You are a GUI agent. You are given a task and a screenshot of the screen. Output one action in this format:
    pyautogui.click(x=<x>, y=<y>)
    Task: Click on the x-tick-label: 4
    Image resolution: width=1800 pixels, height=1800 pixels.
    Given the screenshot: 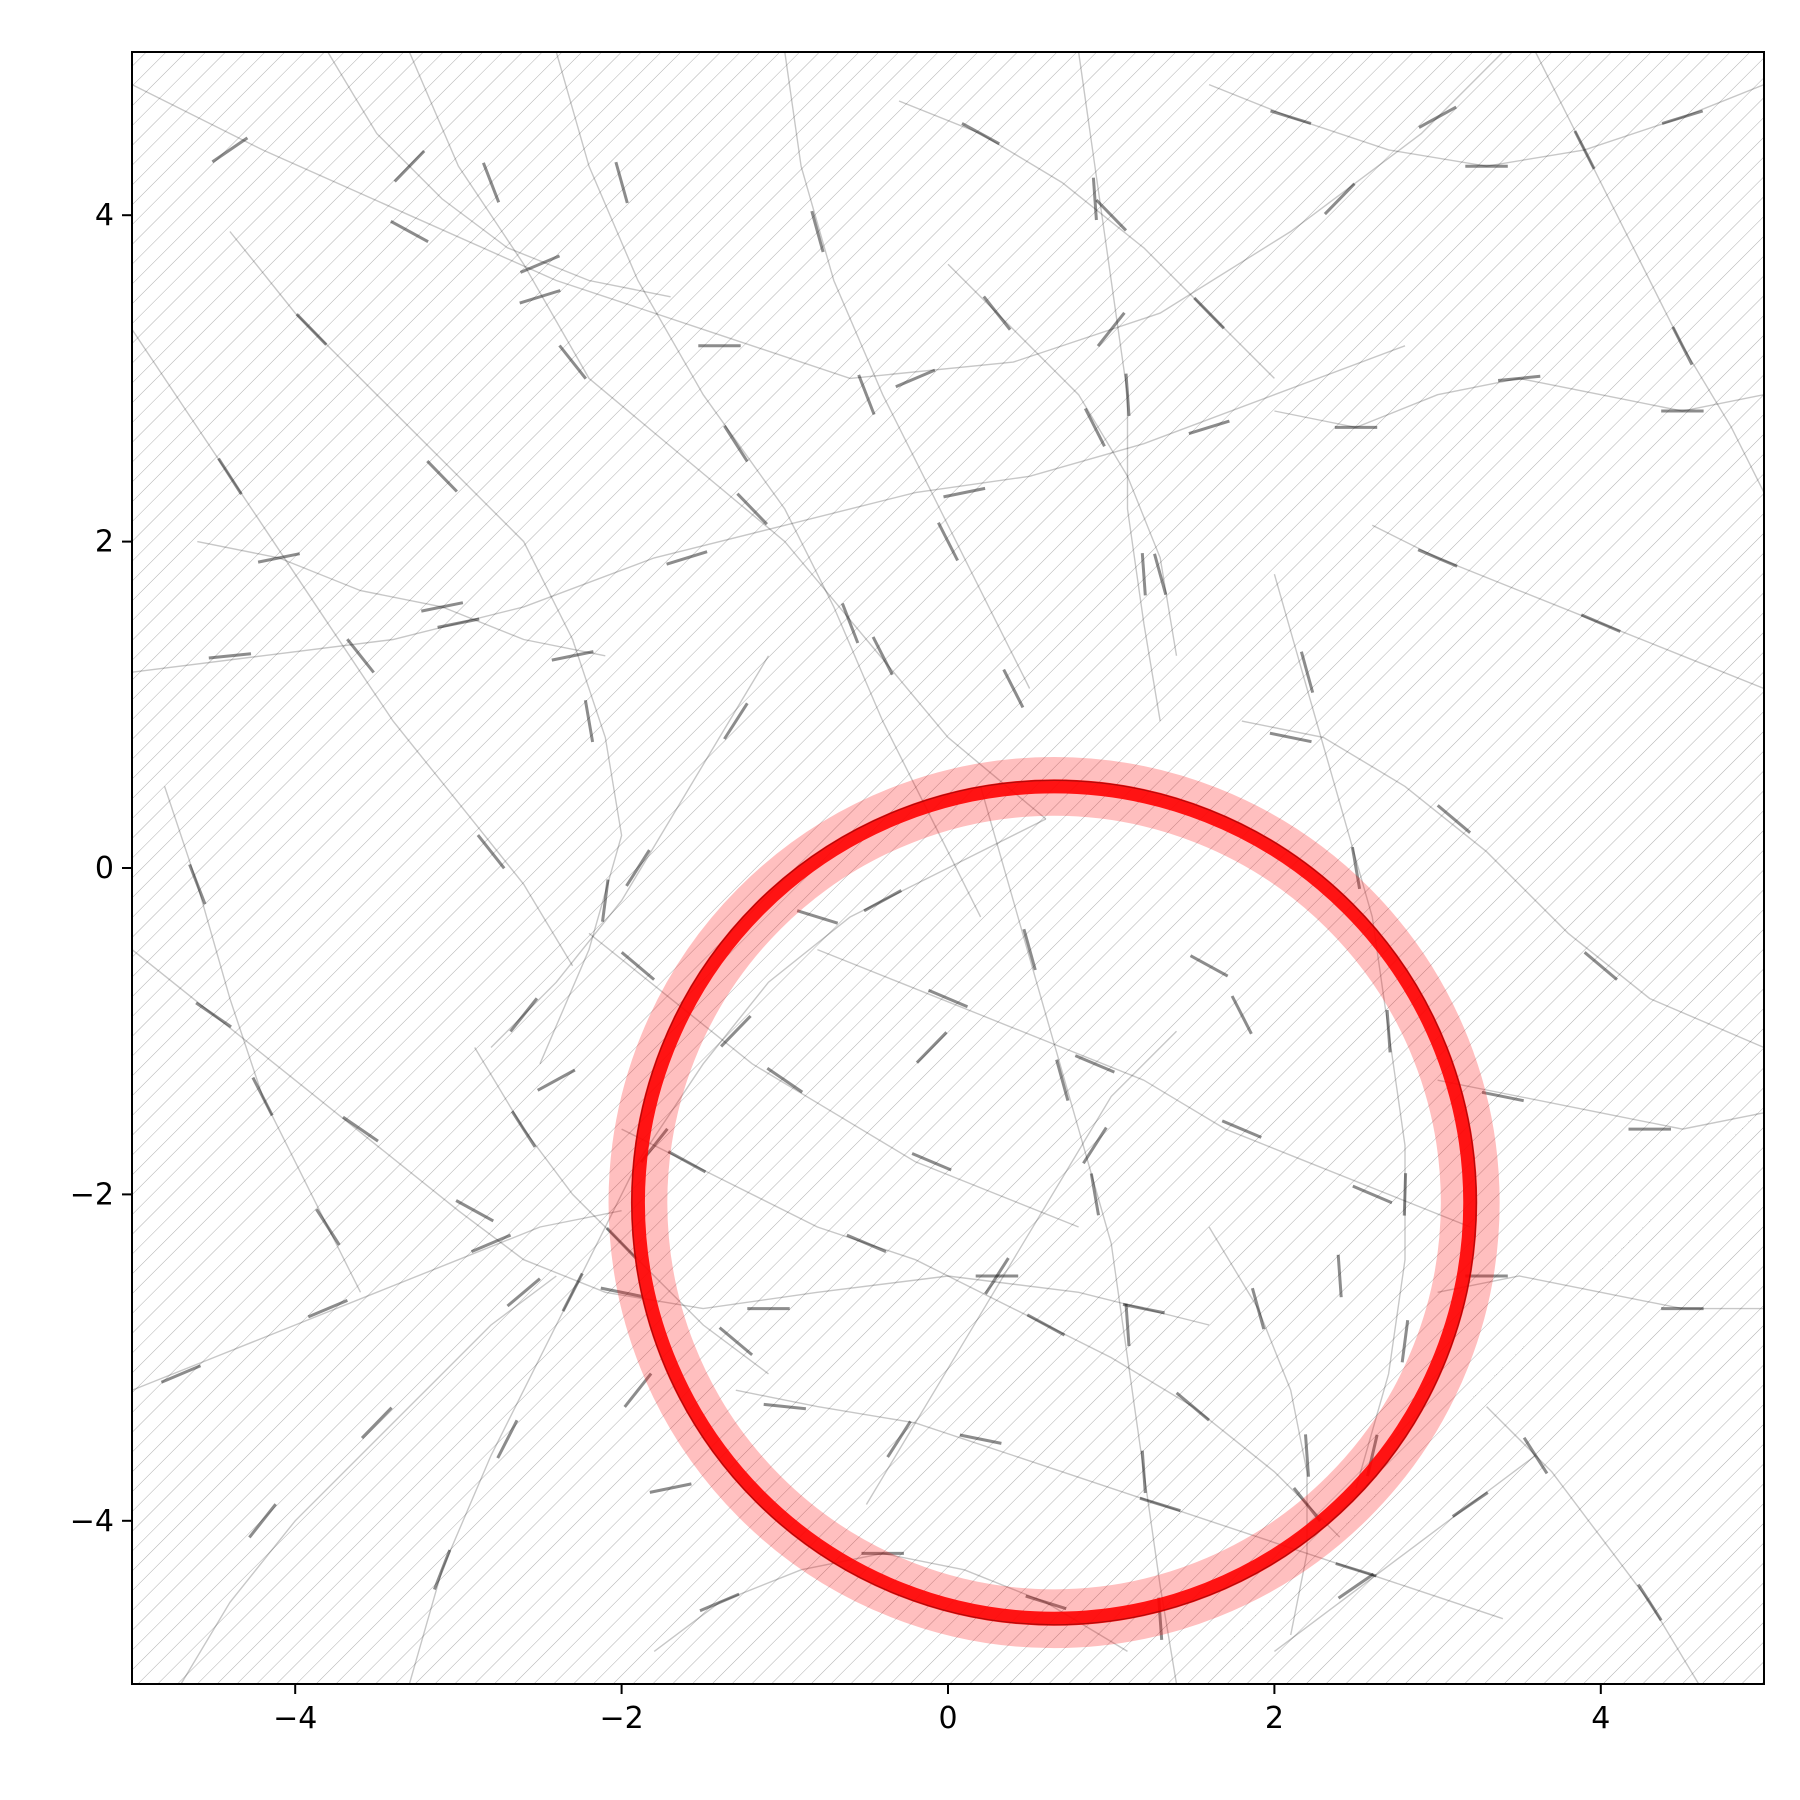 What is the action you would take?
    pyautogui.click(x=1600, y=1718)
    